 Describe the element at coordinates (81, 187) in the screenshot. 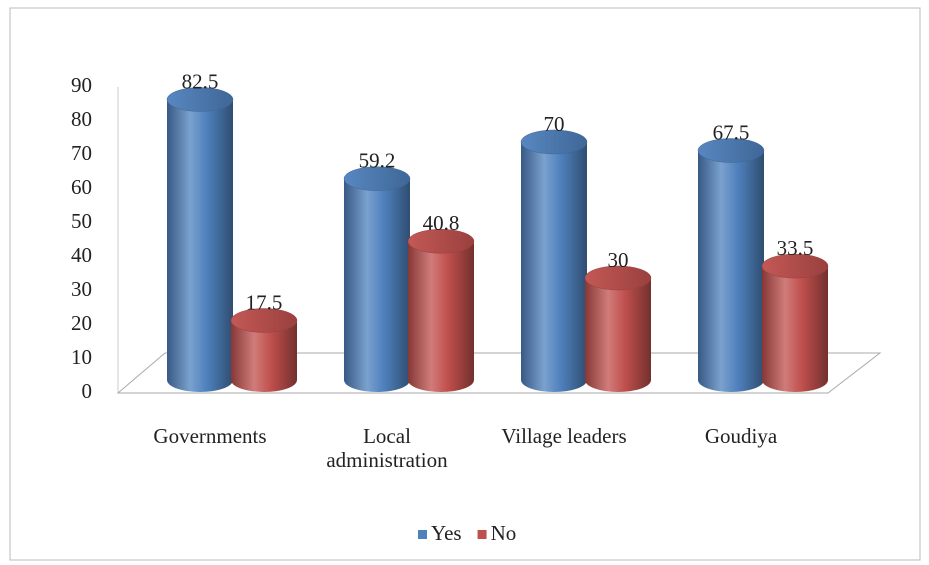

I see `y-tick-label: 60` at that location.